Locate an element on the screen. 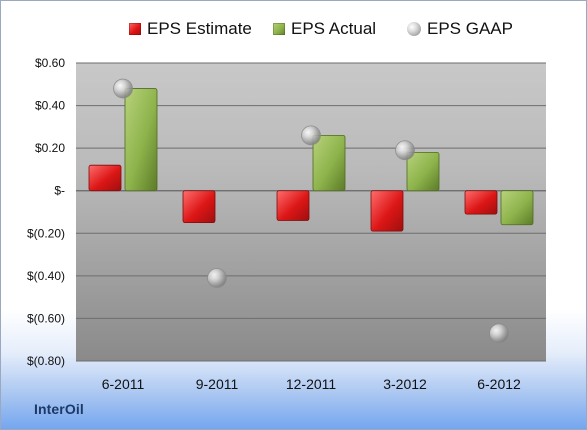 This screenshot has height=430, width=587. y-tick-label-7: $(0.80) is located at coordinates (46, 361).